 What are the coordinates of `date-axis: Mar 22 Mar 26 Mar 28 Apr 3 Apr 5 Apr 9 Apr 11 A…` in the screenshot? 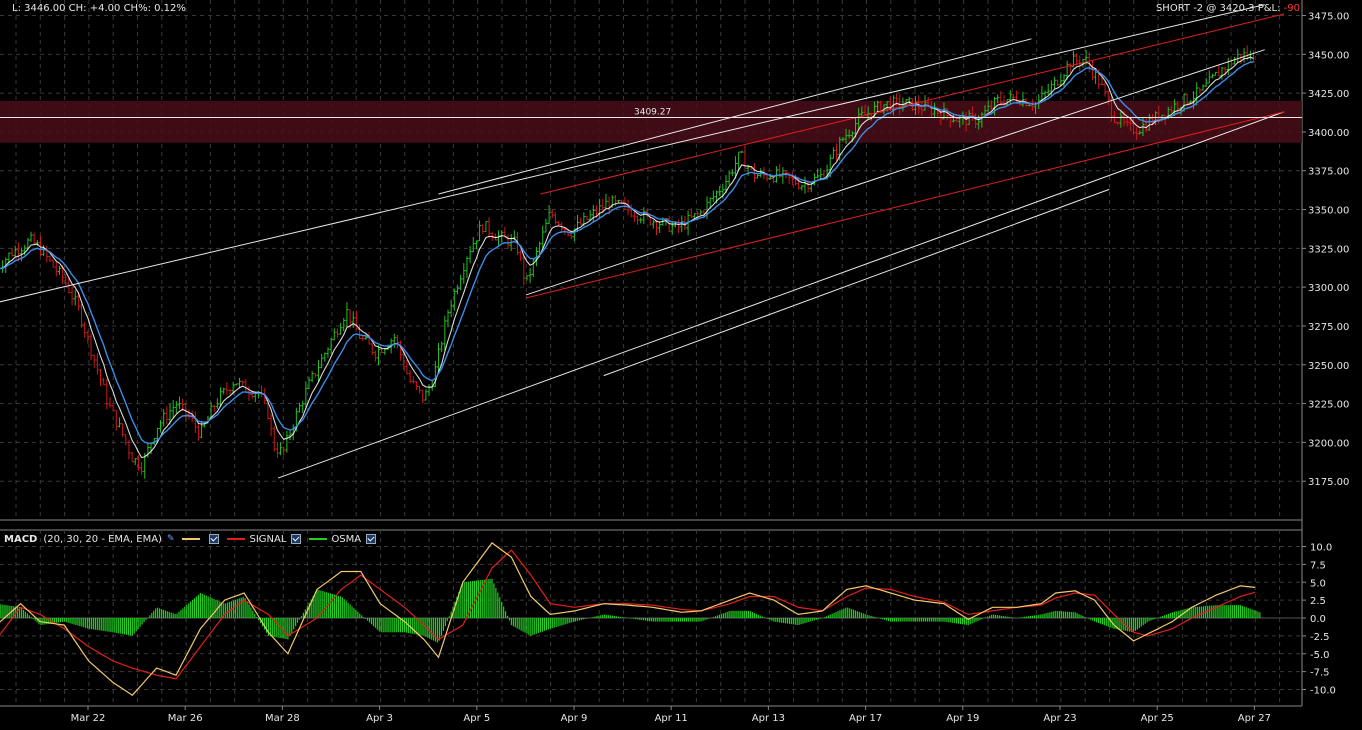 It's located at (671, 715).